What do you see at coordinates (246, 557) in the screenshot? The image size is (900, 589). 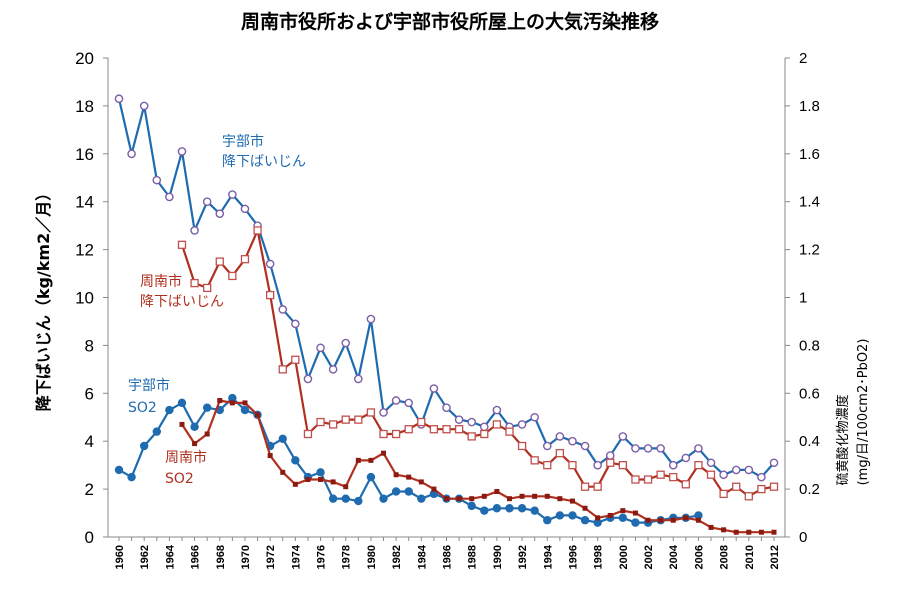 I see `x-axis-tick-label: 1970` at bounding box center [246, 557].